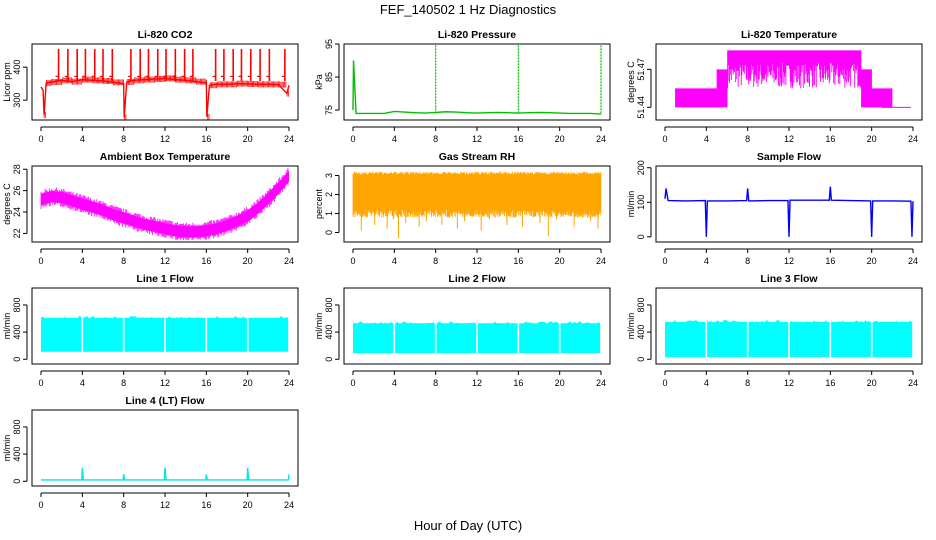 The height and width of the screenshot is (540, 936). I want to click on y-axis: 300 400, so click(20, 84).